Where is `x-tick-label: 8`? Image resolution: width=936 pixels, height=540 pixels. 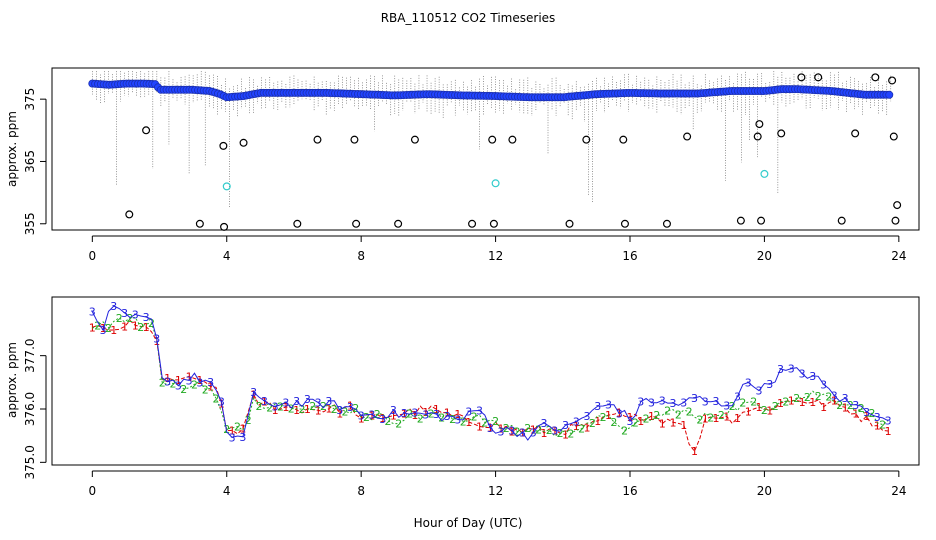 x-tick-label: 8 is located at coordinates (361, 491).